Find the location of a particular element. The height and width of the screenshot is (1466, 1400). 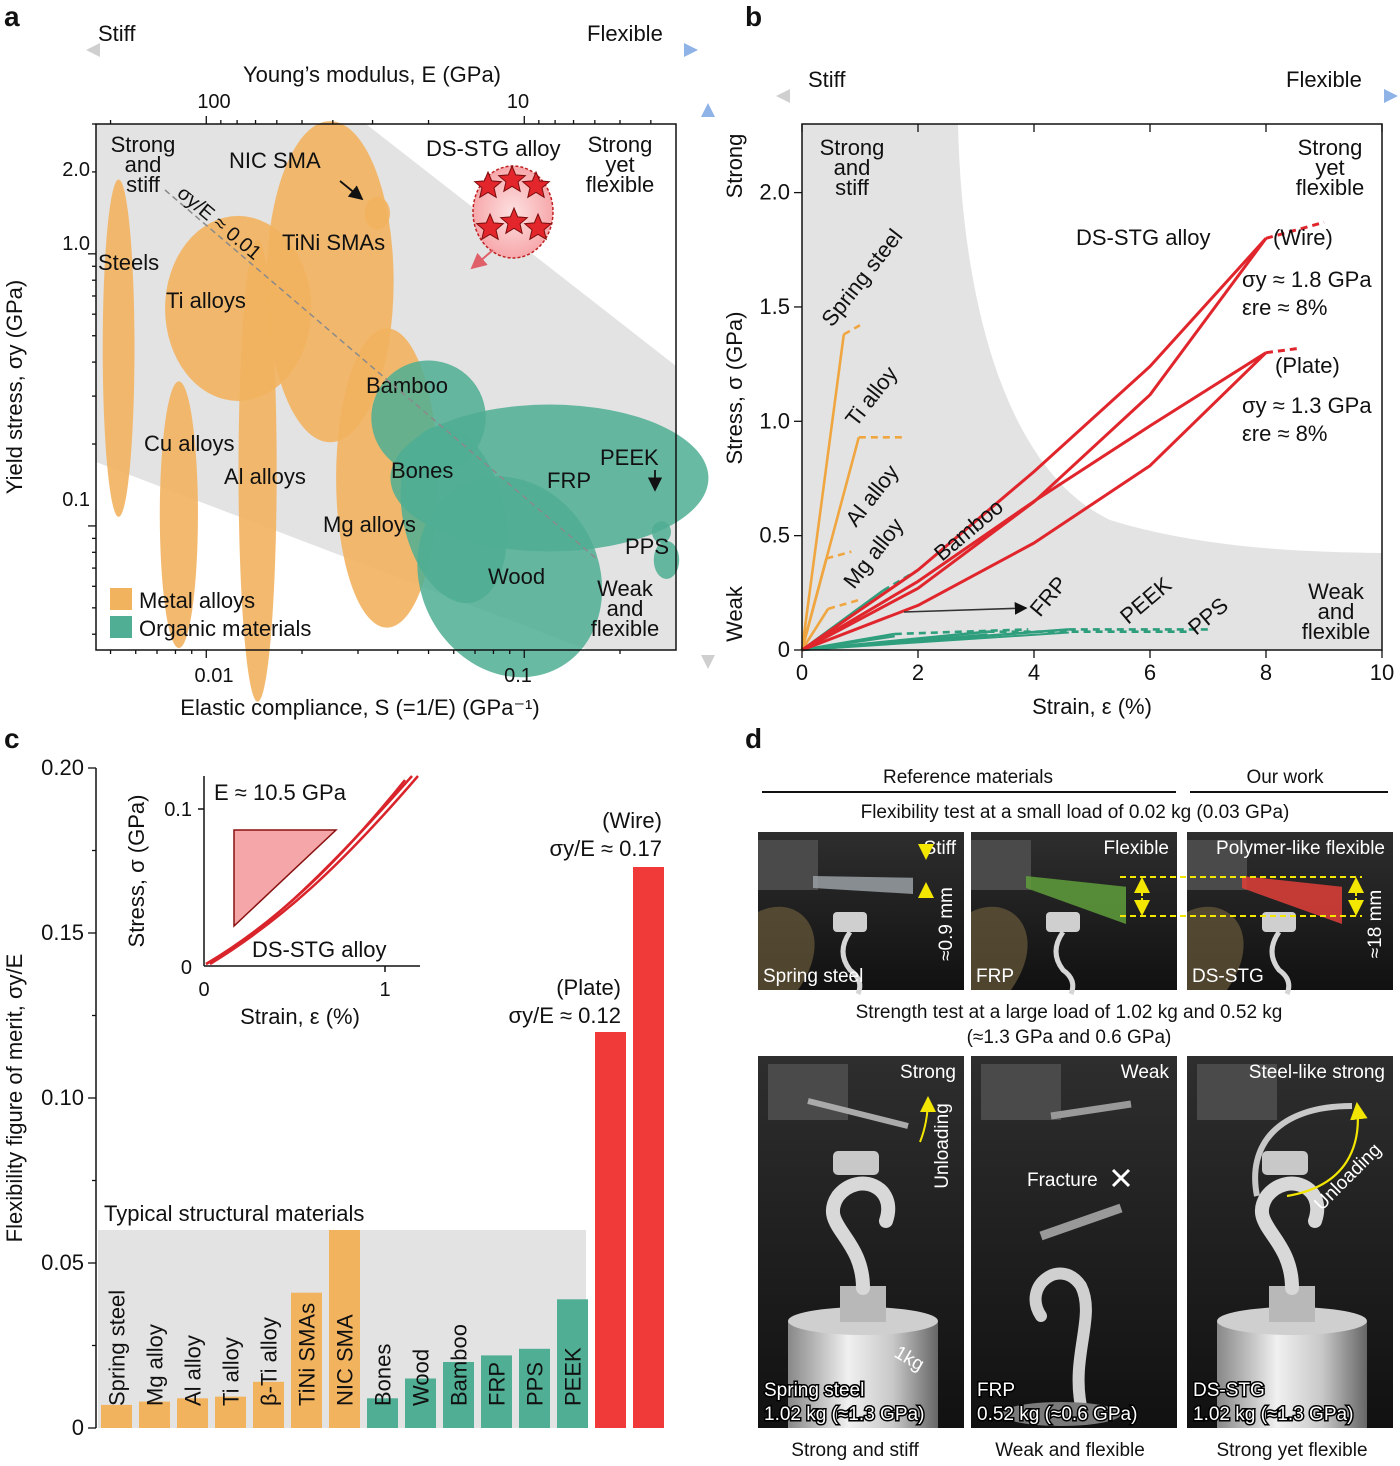

axis-ticks-a is located at coordinates (370, 387).